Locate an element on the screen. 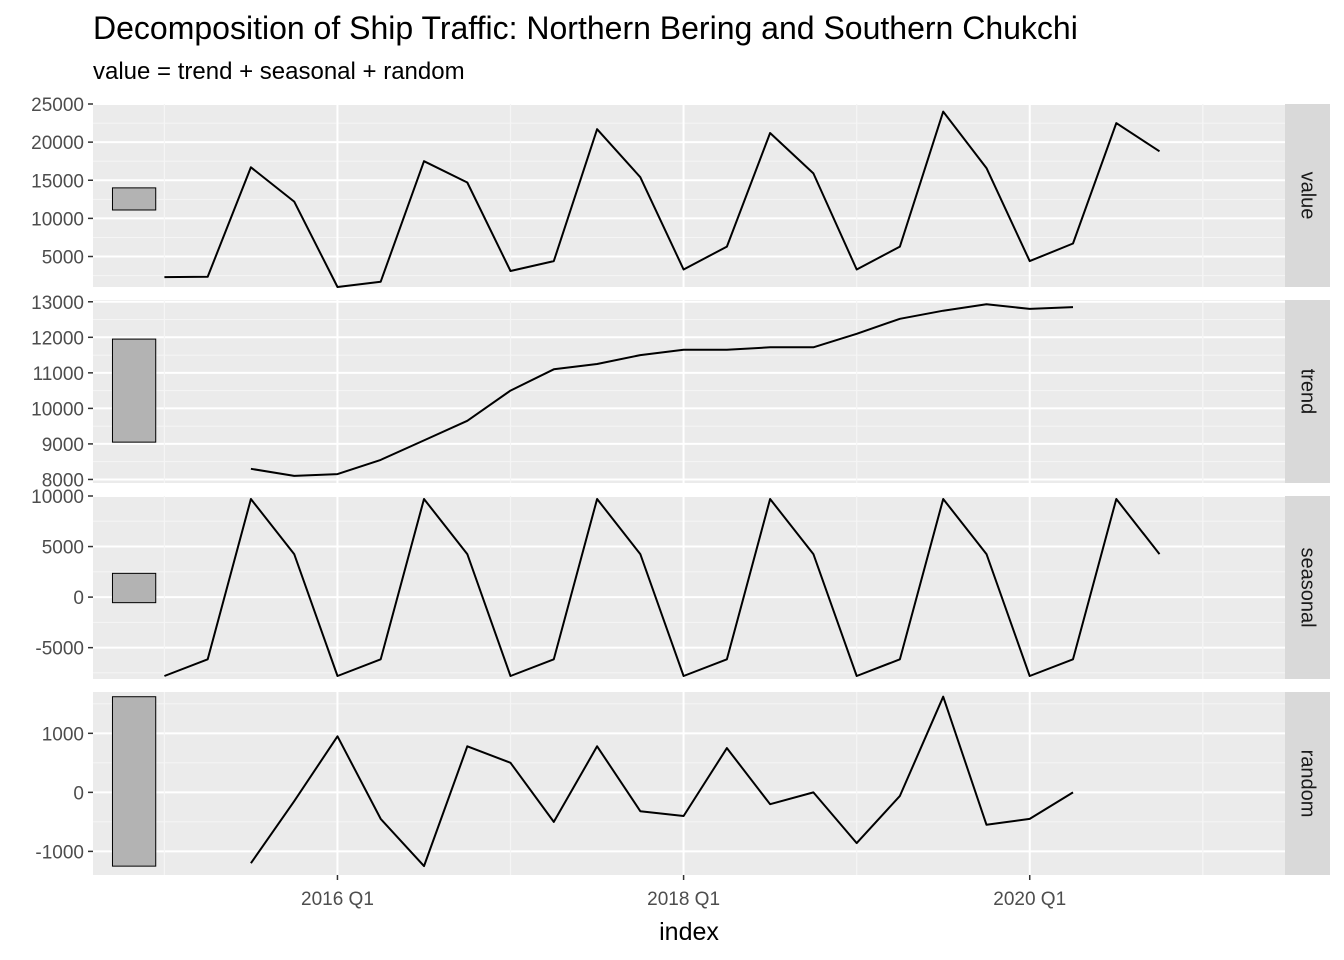 This screenshot has width=1344, height=960. facet-label-value: value is located at coordinates (1308, 196).